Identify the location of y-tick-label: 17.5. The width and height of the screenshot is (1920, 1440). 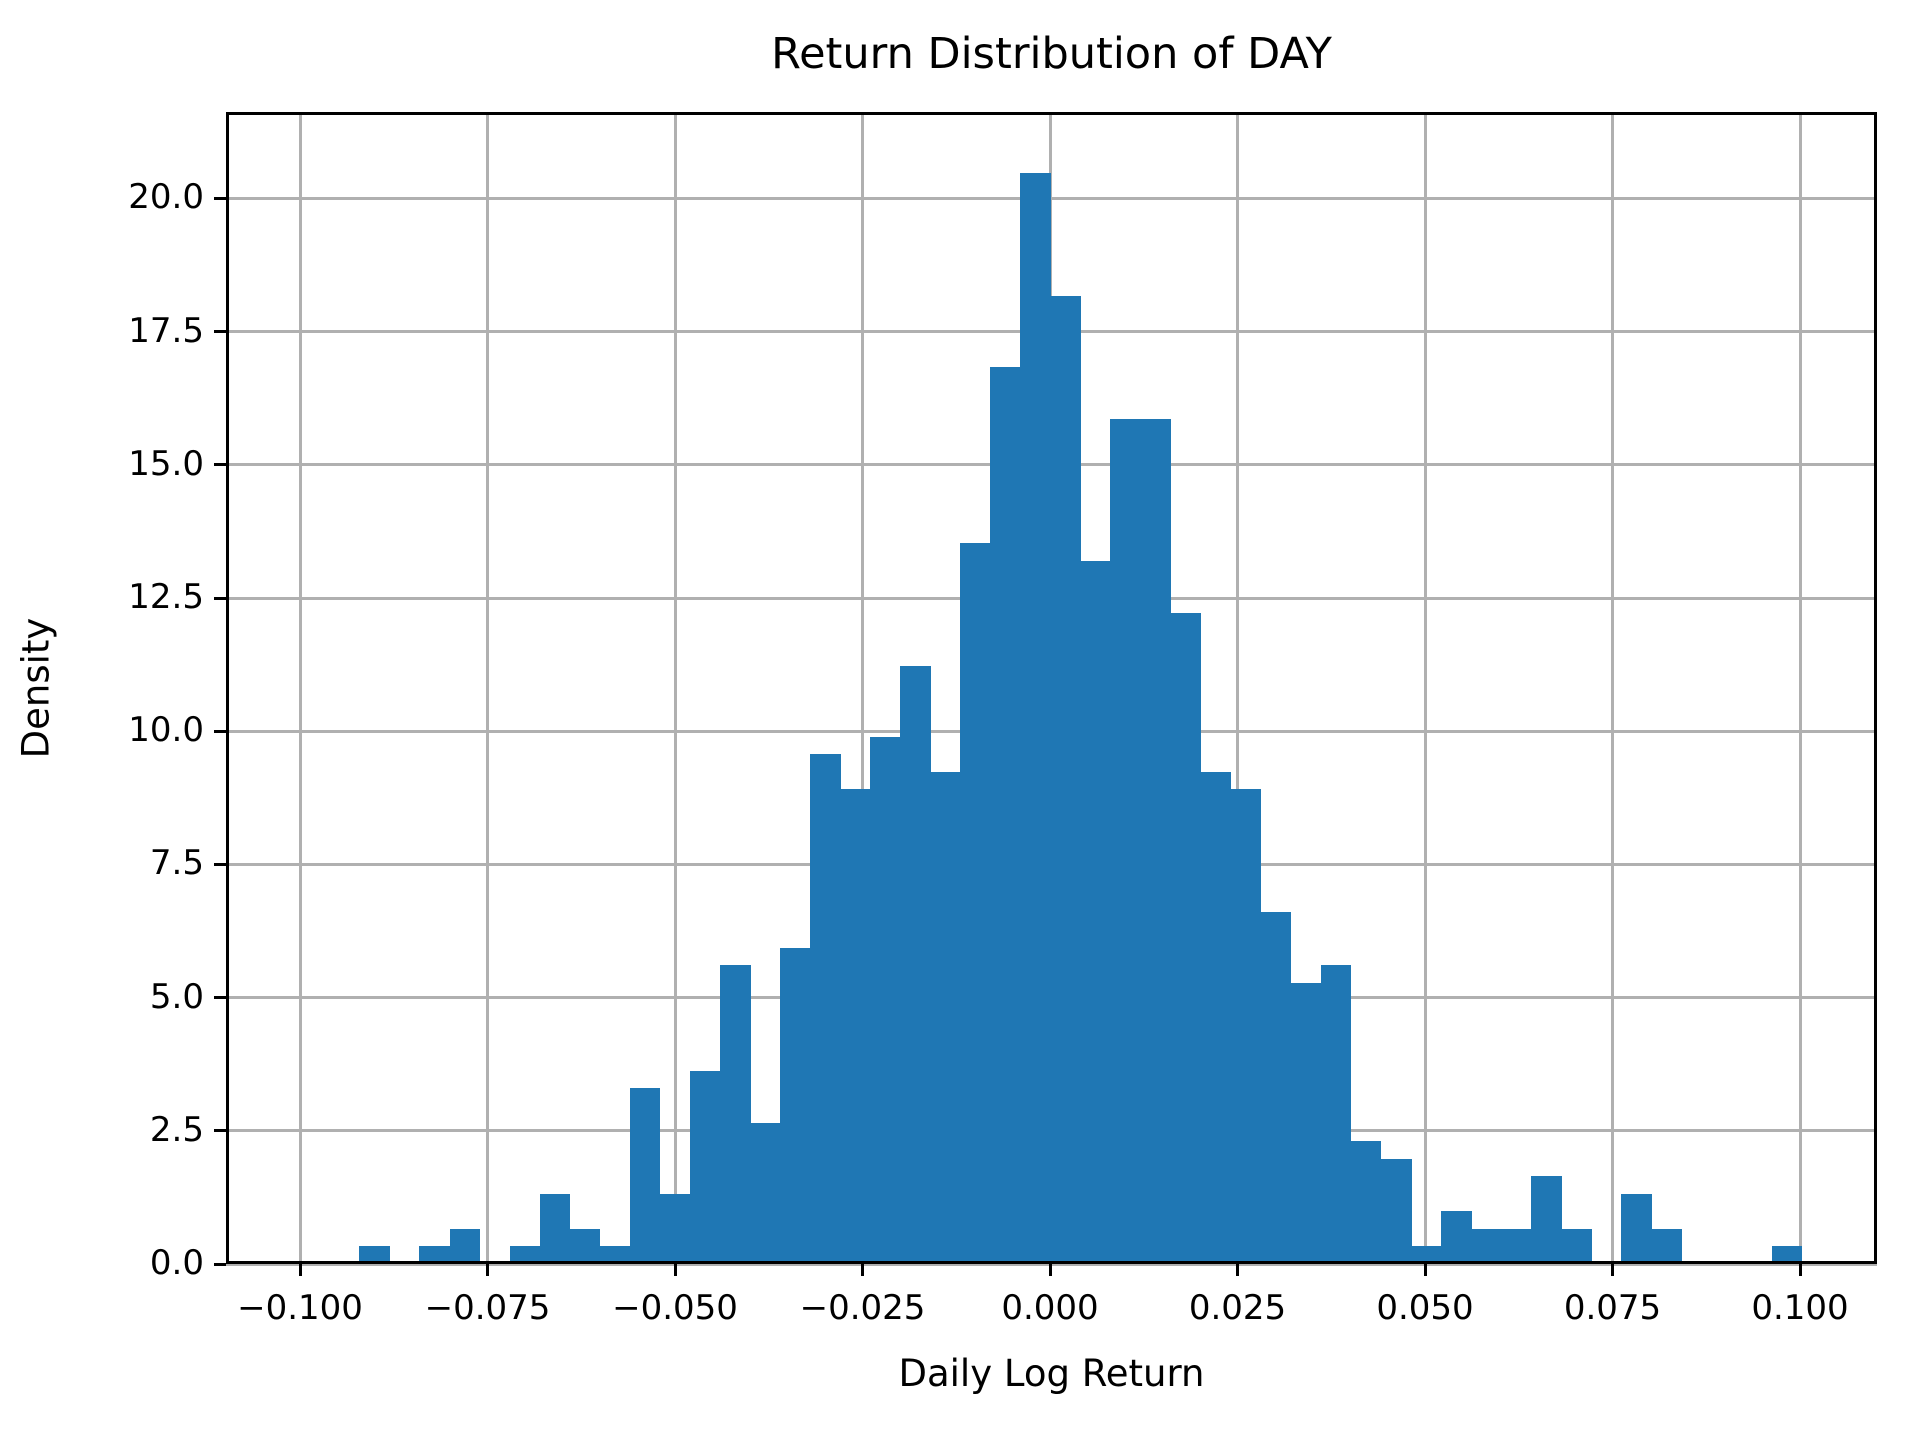
(166, 330).